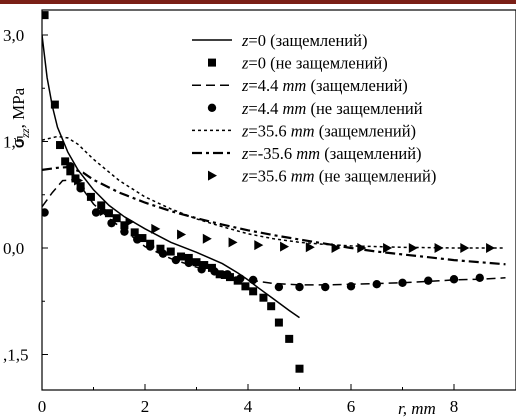 The width and height of the screenshot is (516, 419). What do you see at coordinates (454, 406) in the screenshot?
I see `x-tick-label: 8` at bounding box center [454, 406].